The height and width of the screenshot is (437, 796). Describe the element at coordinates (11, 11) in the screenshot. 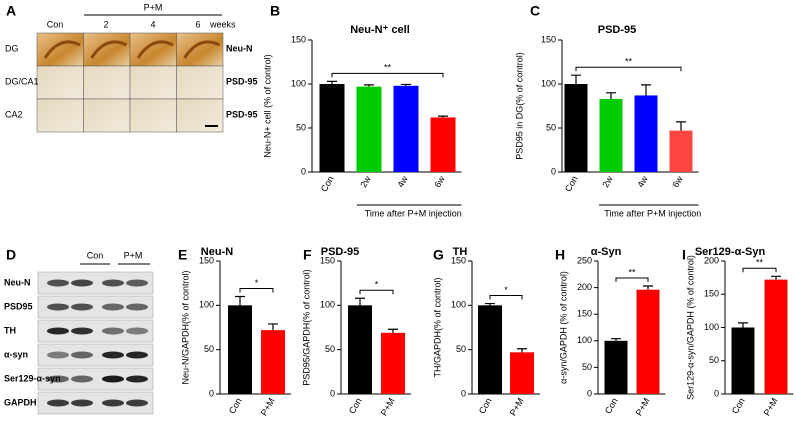

I see `panel-letter: A` at that location.